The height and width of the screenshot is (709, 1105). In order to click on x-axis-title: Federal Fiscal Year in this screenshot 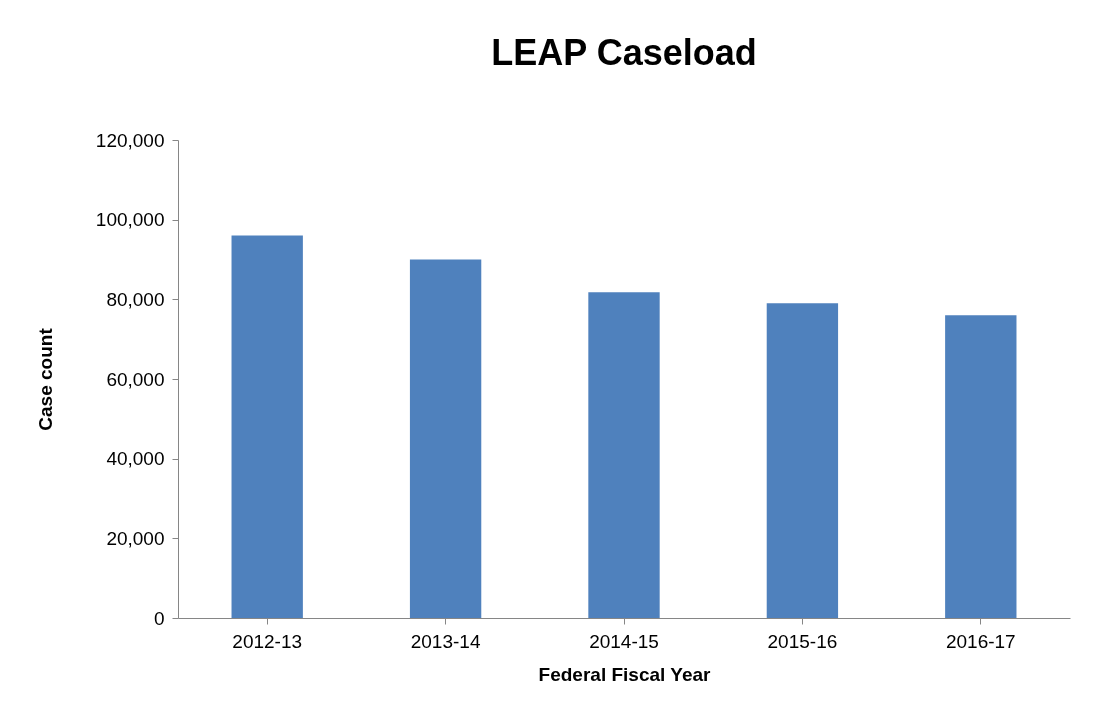, I will do `click(625, 674)`.